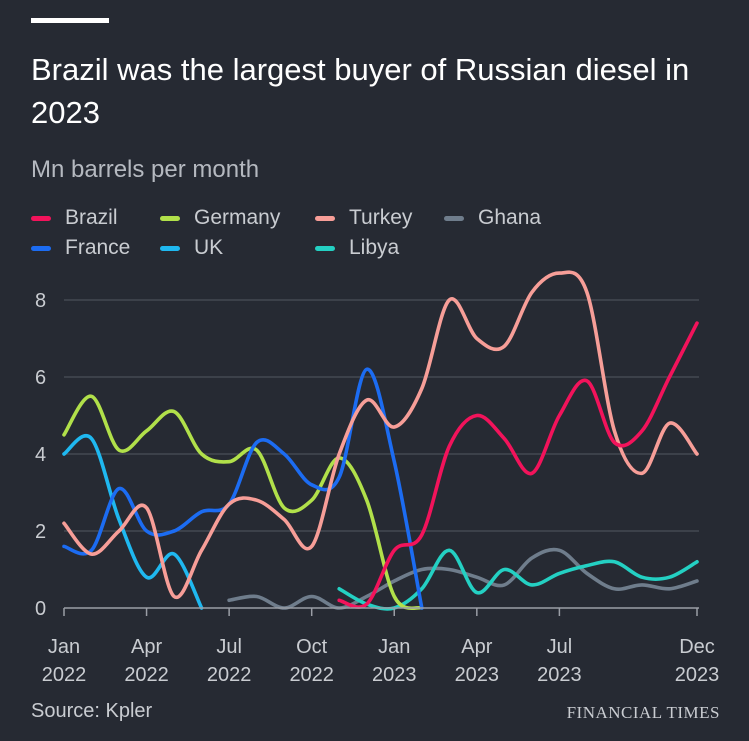 This screenshot has width=749, height=741. What do you see at coordinates (311, 675) in the screenshot?
I see `x-tick-year-oct-2022: 2022` at bounding box center [311, 675].